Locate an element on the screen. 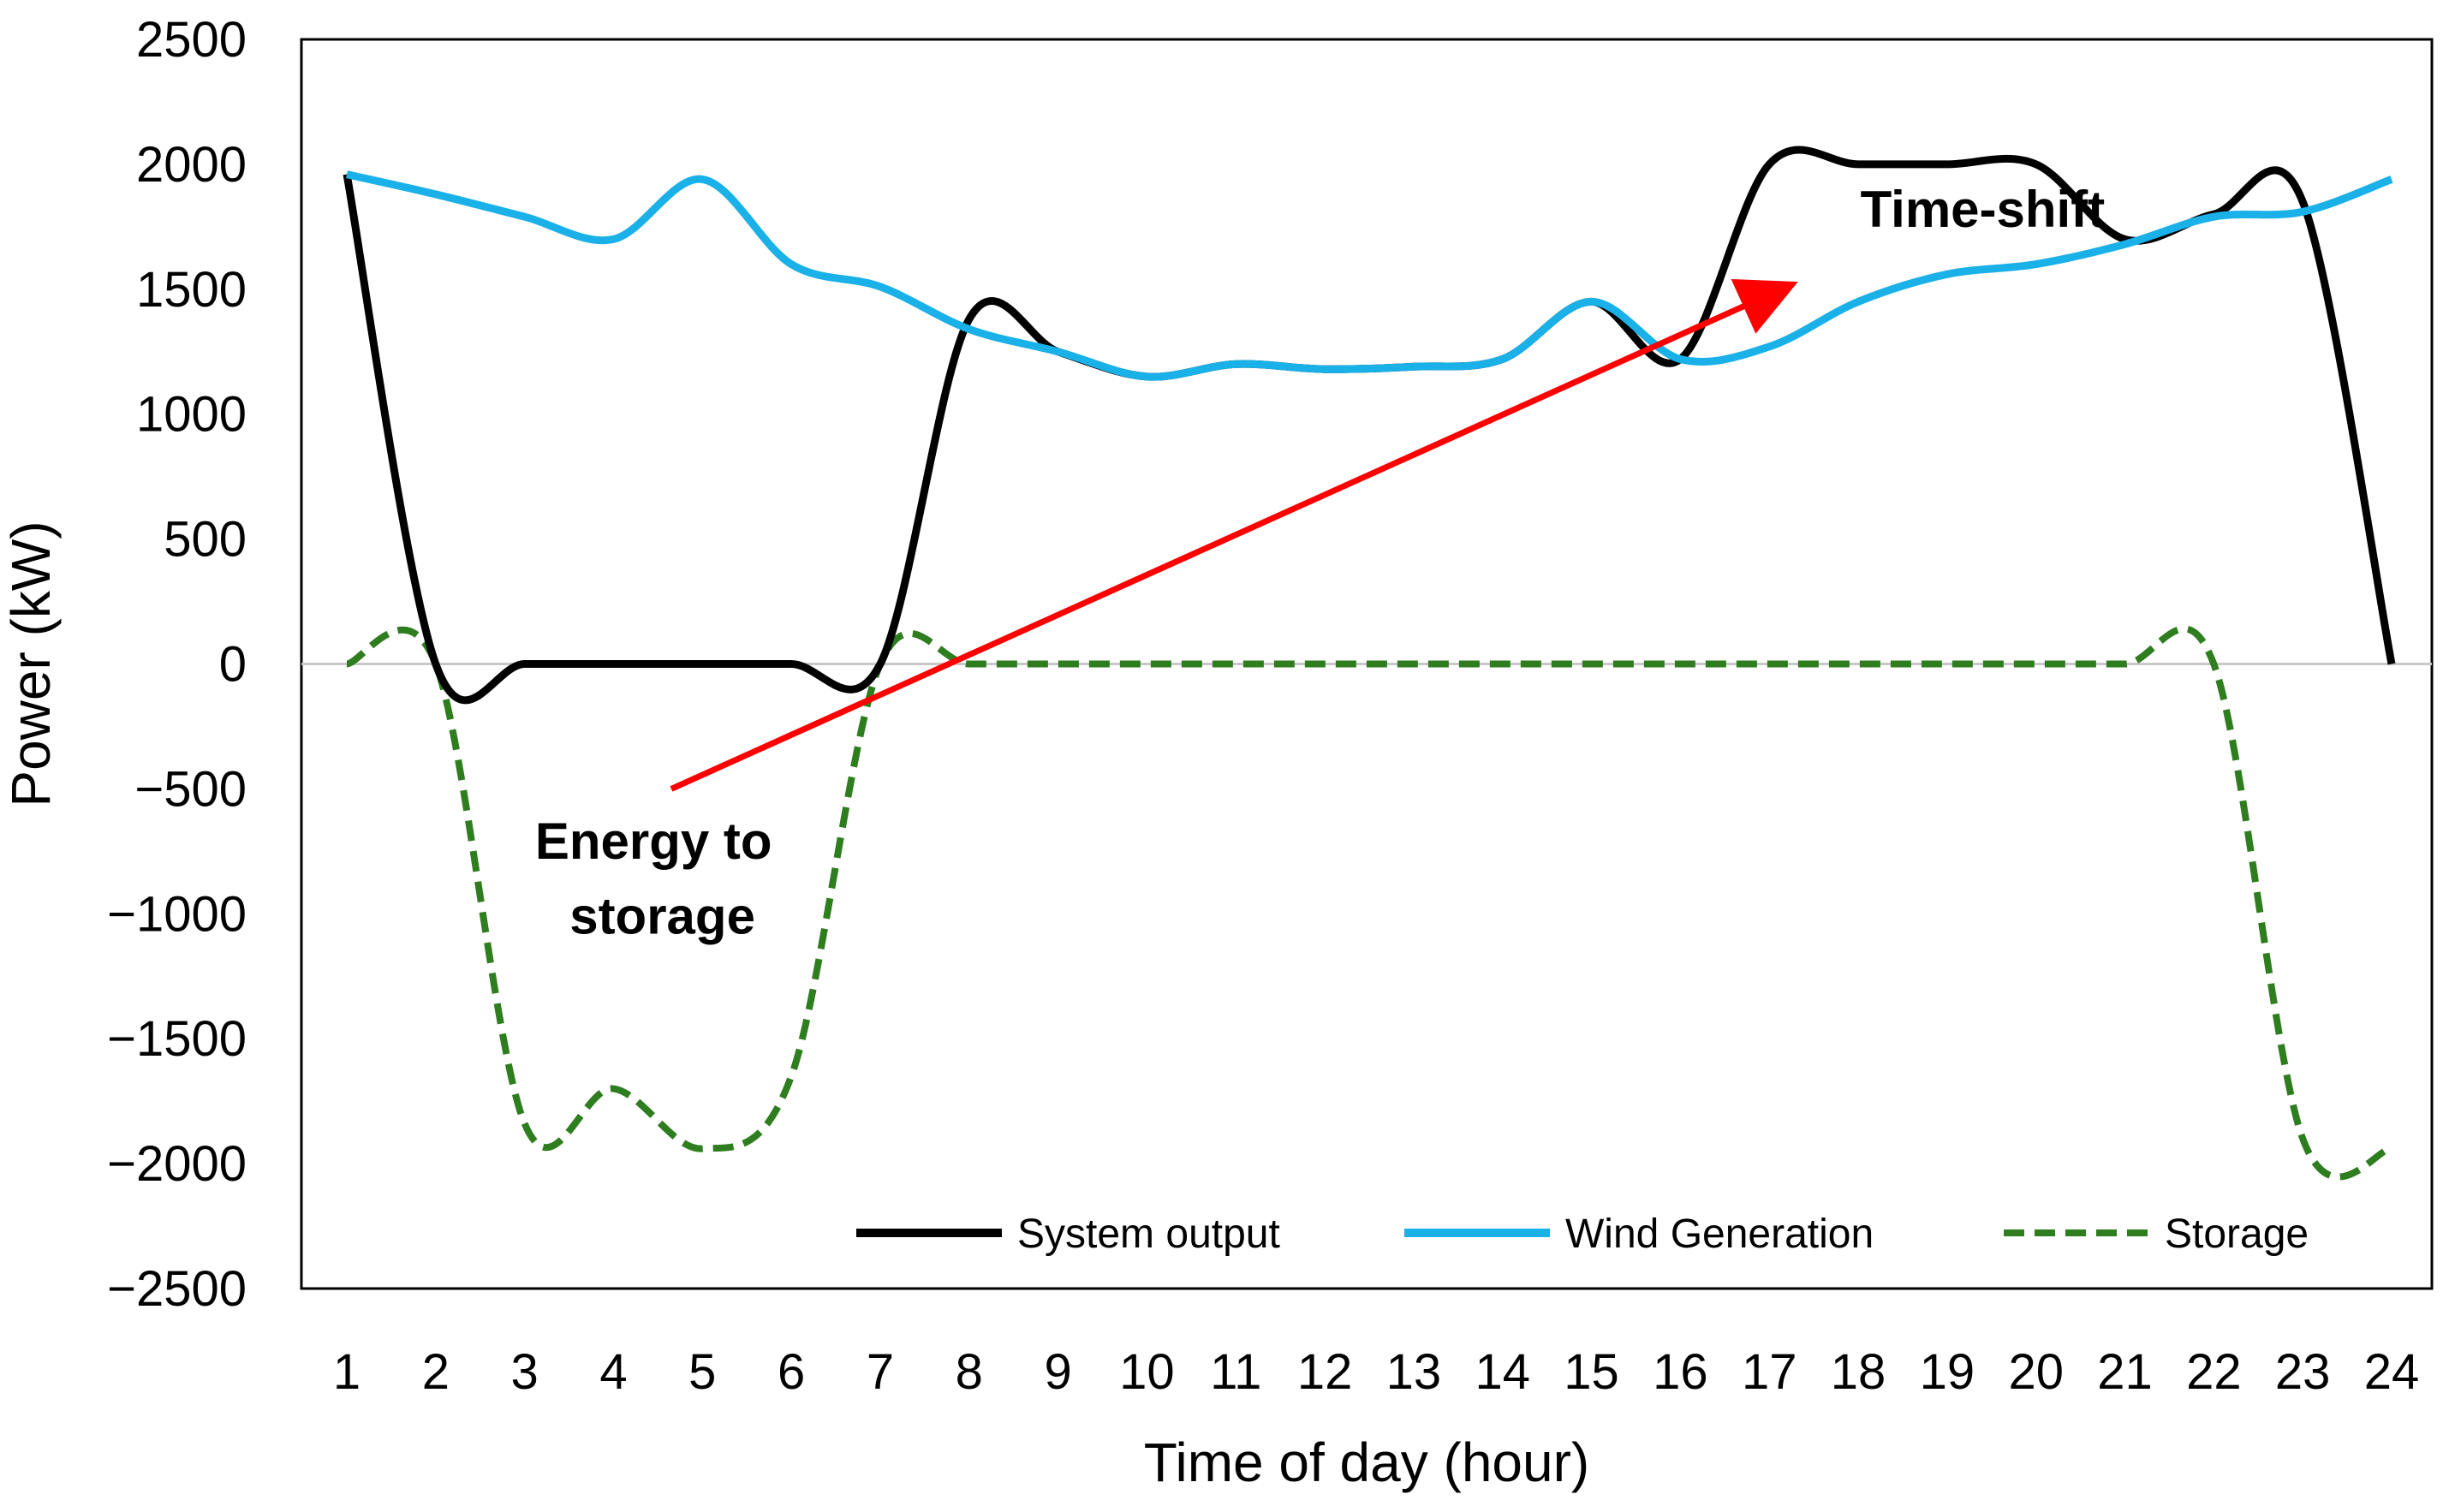 The width and height of the screenshot is (2449, 1512). y-tick-label: 2000 is located at coordinates (191, 165).